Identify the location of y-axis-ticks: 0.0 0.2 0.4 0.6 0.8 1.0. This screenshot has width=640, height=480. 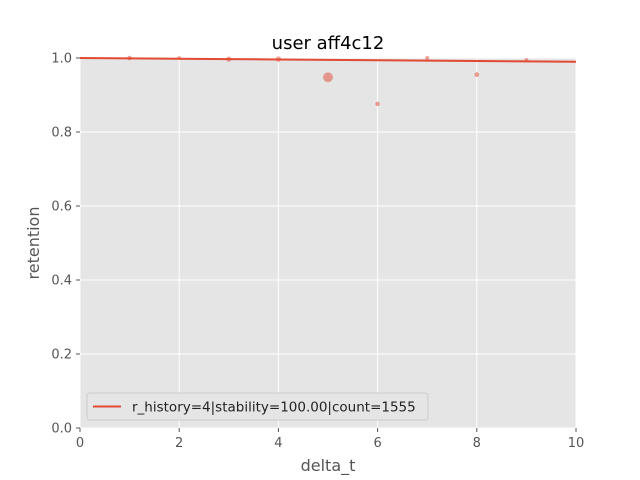
(65, 244).